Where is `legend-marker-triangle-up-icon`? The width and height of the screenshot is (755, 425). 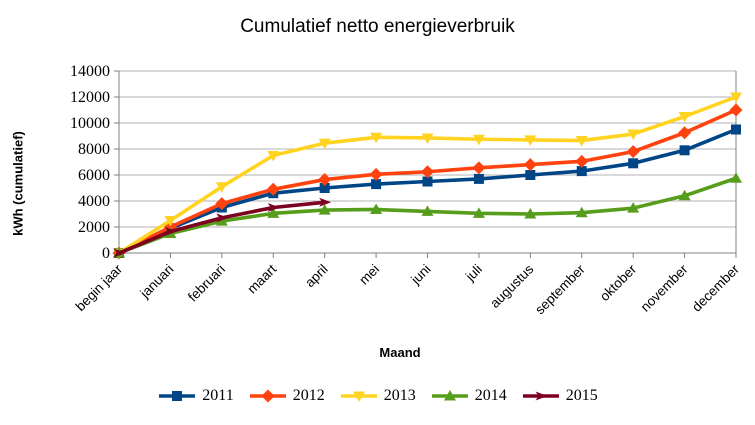 legend-marker-triangle-up-icon is located at coordinates (449, 395).